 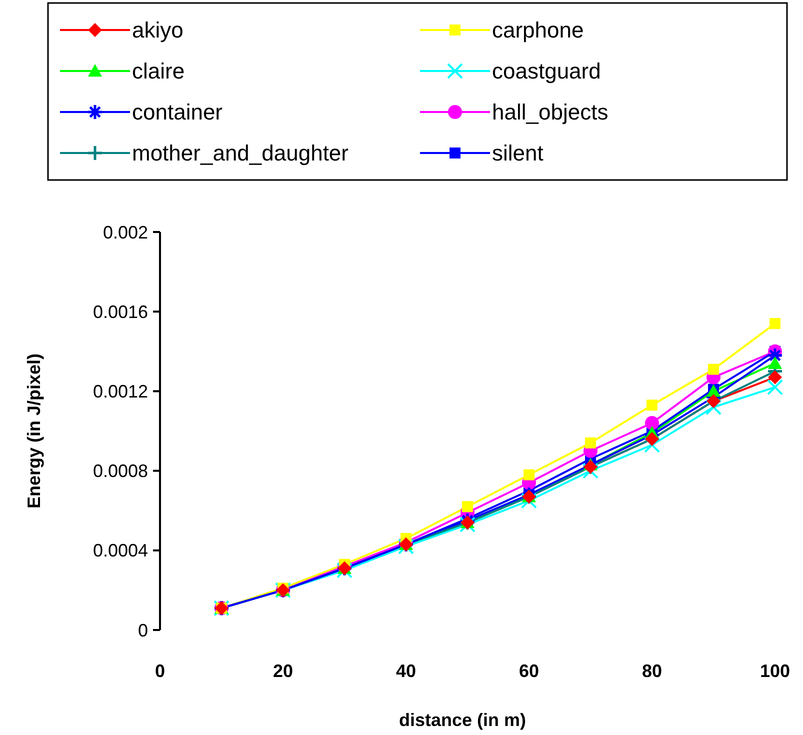 I want to click on x-tick-label: 0, so click(x=160, y=671).